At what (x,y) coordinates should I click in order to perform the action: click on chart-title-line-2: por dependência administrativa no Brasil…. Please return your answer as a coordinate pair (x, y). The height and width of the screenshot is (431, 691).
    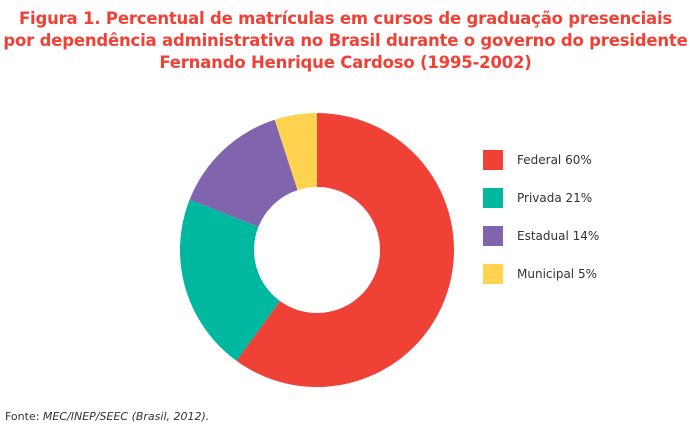
    Looking at the image, I should click on (345, 40).